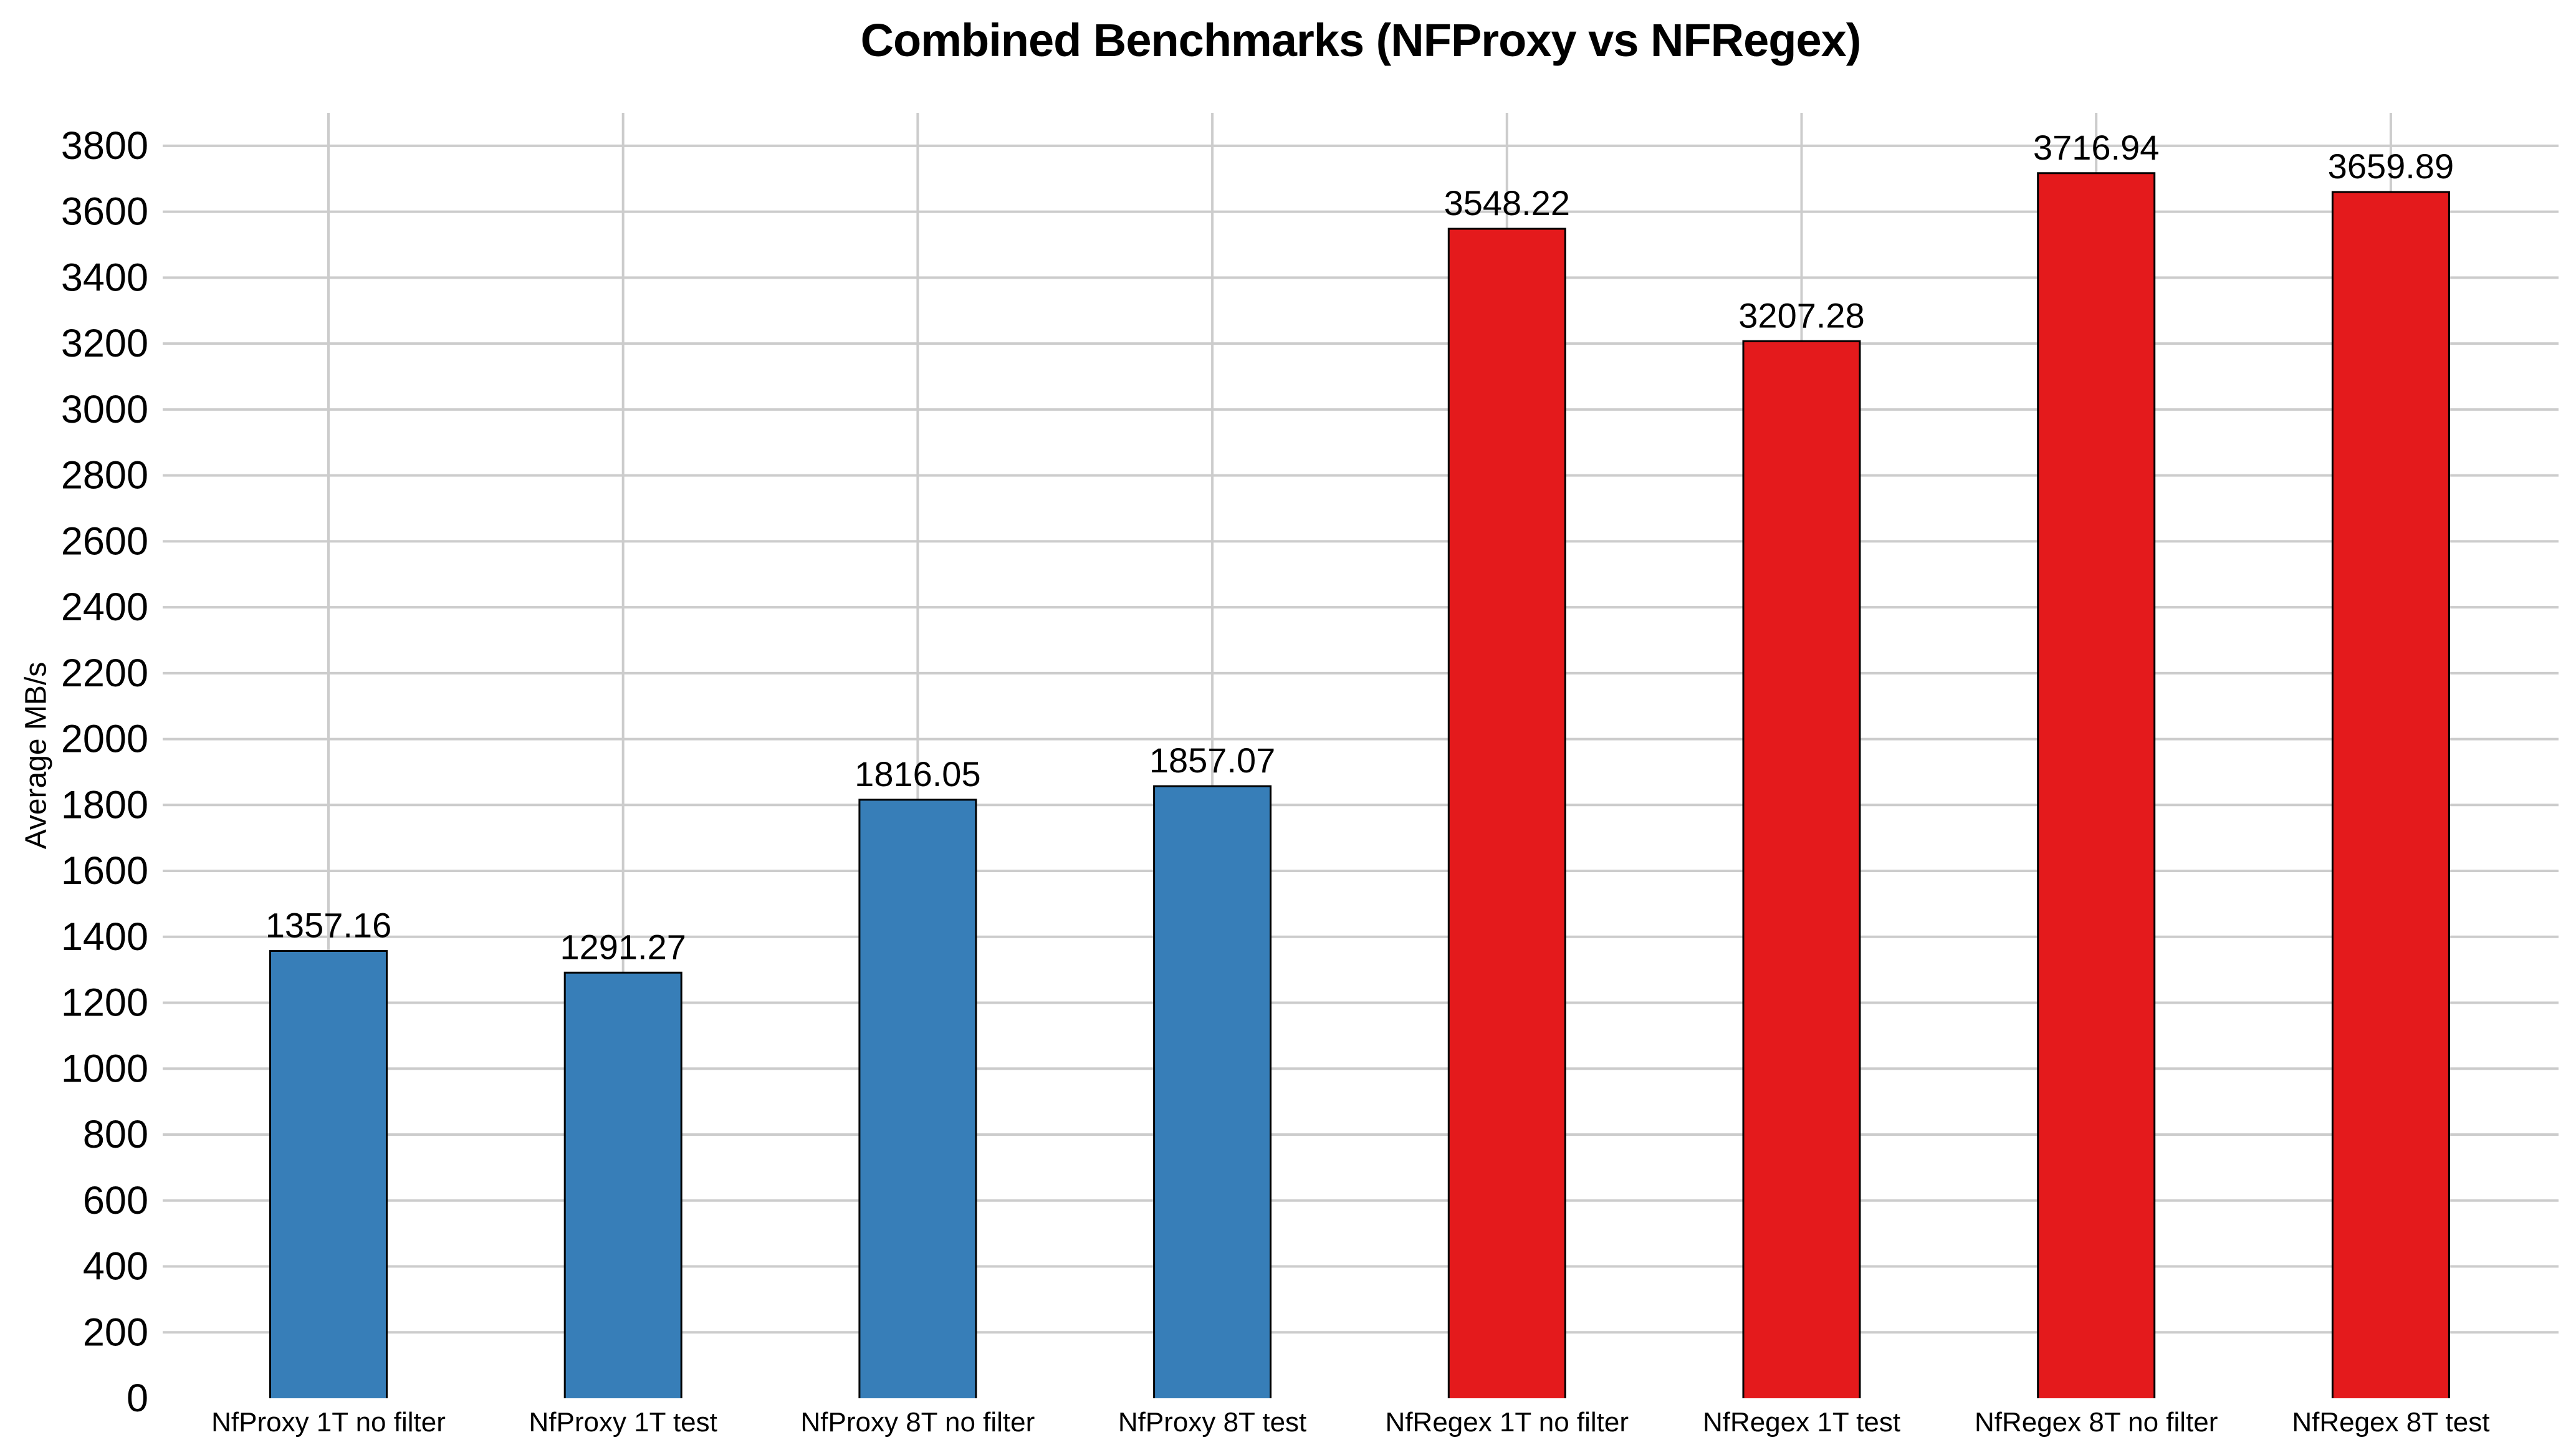 The width and height of the screenshot is (2576, 1455). Describe the element at coordinates (328, 924) in the screenshot. I see `bar-value-label: 1357.16` at that location.